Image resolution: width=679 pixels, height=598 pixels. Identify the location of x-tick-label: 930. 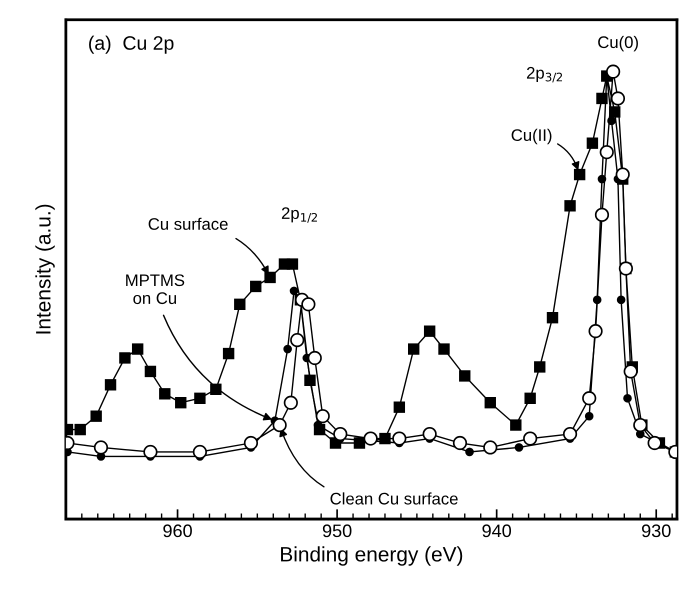
(656, 531).